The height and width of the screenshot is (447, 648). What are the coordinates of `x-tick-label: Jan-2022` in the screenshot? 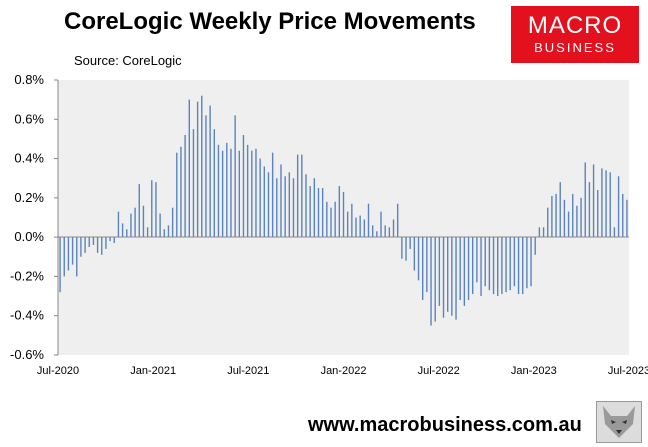 It's located at (344, 371).